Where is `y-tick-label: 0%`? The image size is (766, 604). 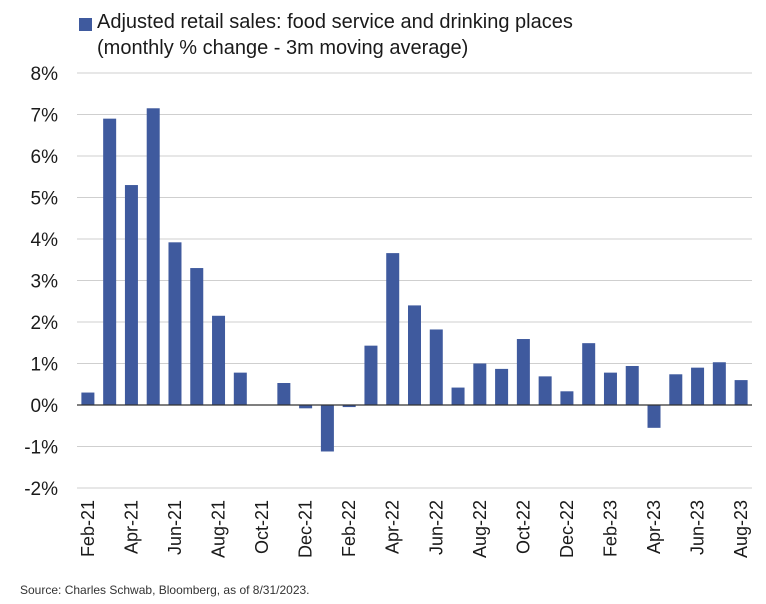
y-tick-label: 0% is located at coordinates (45, 406).